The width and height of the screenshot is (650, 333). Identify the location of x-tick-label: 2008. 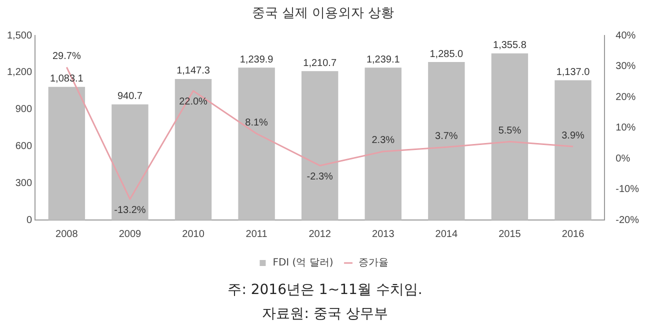
(67, 234).